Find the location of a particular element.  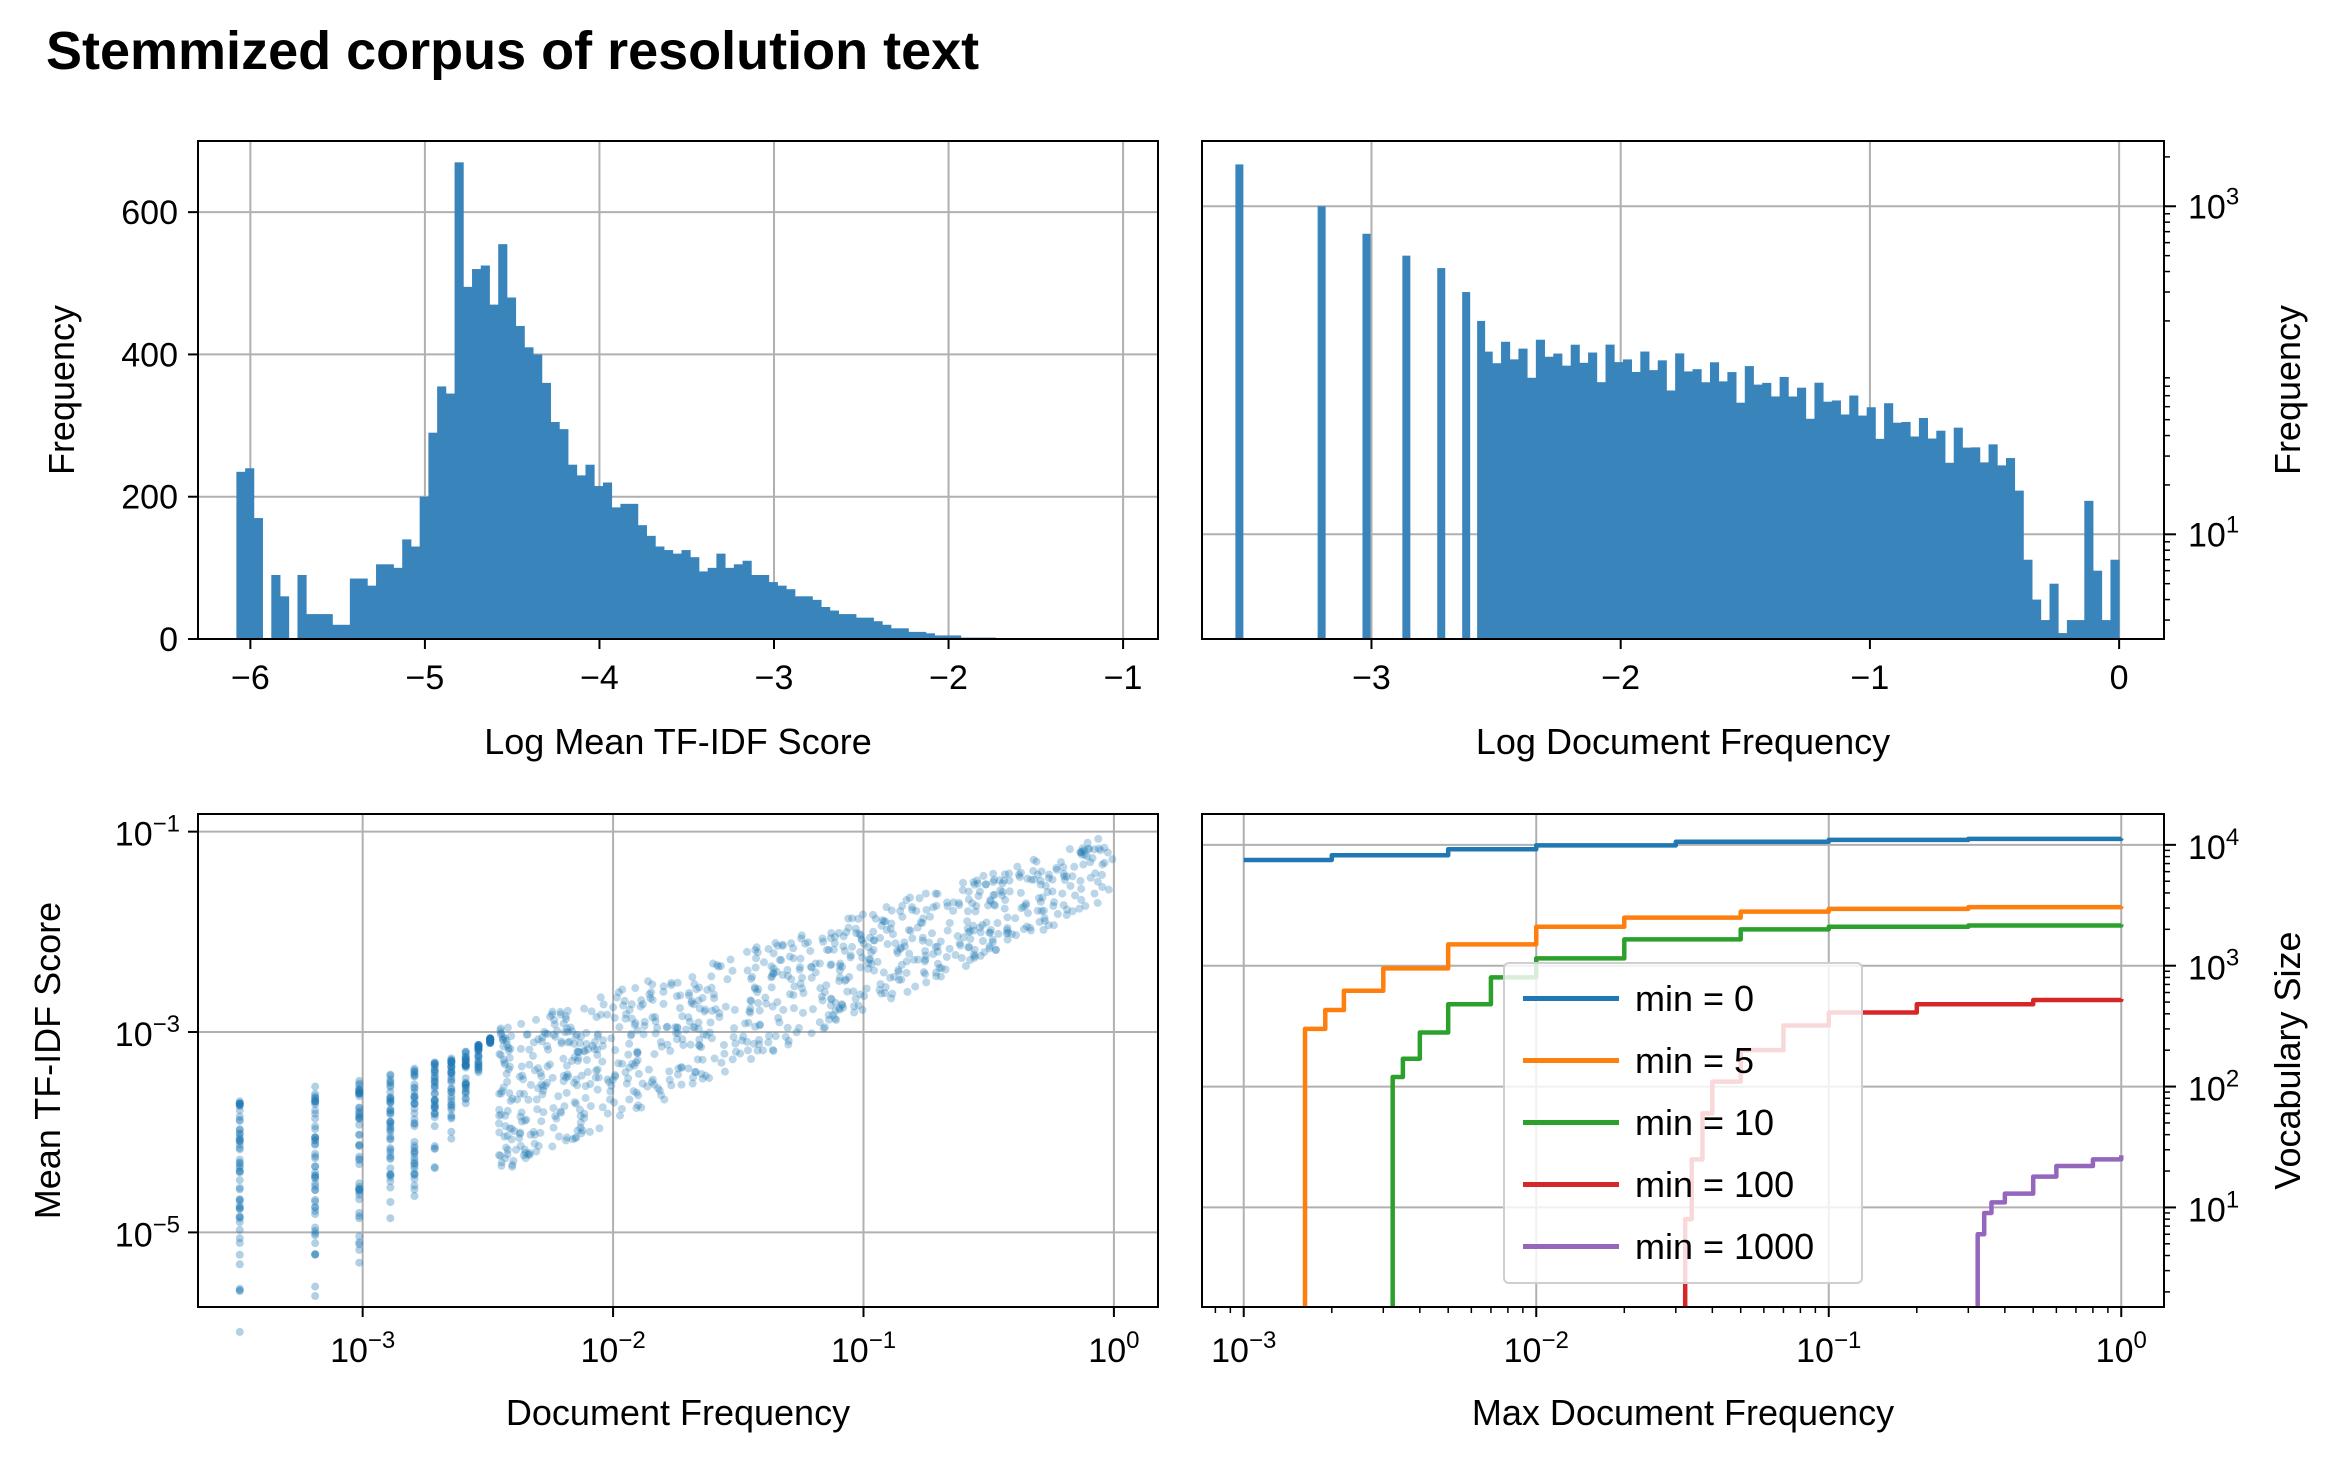

x-tick-label: 100 is located at coordinates (1113, 1348).